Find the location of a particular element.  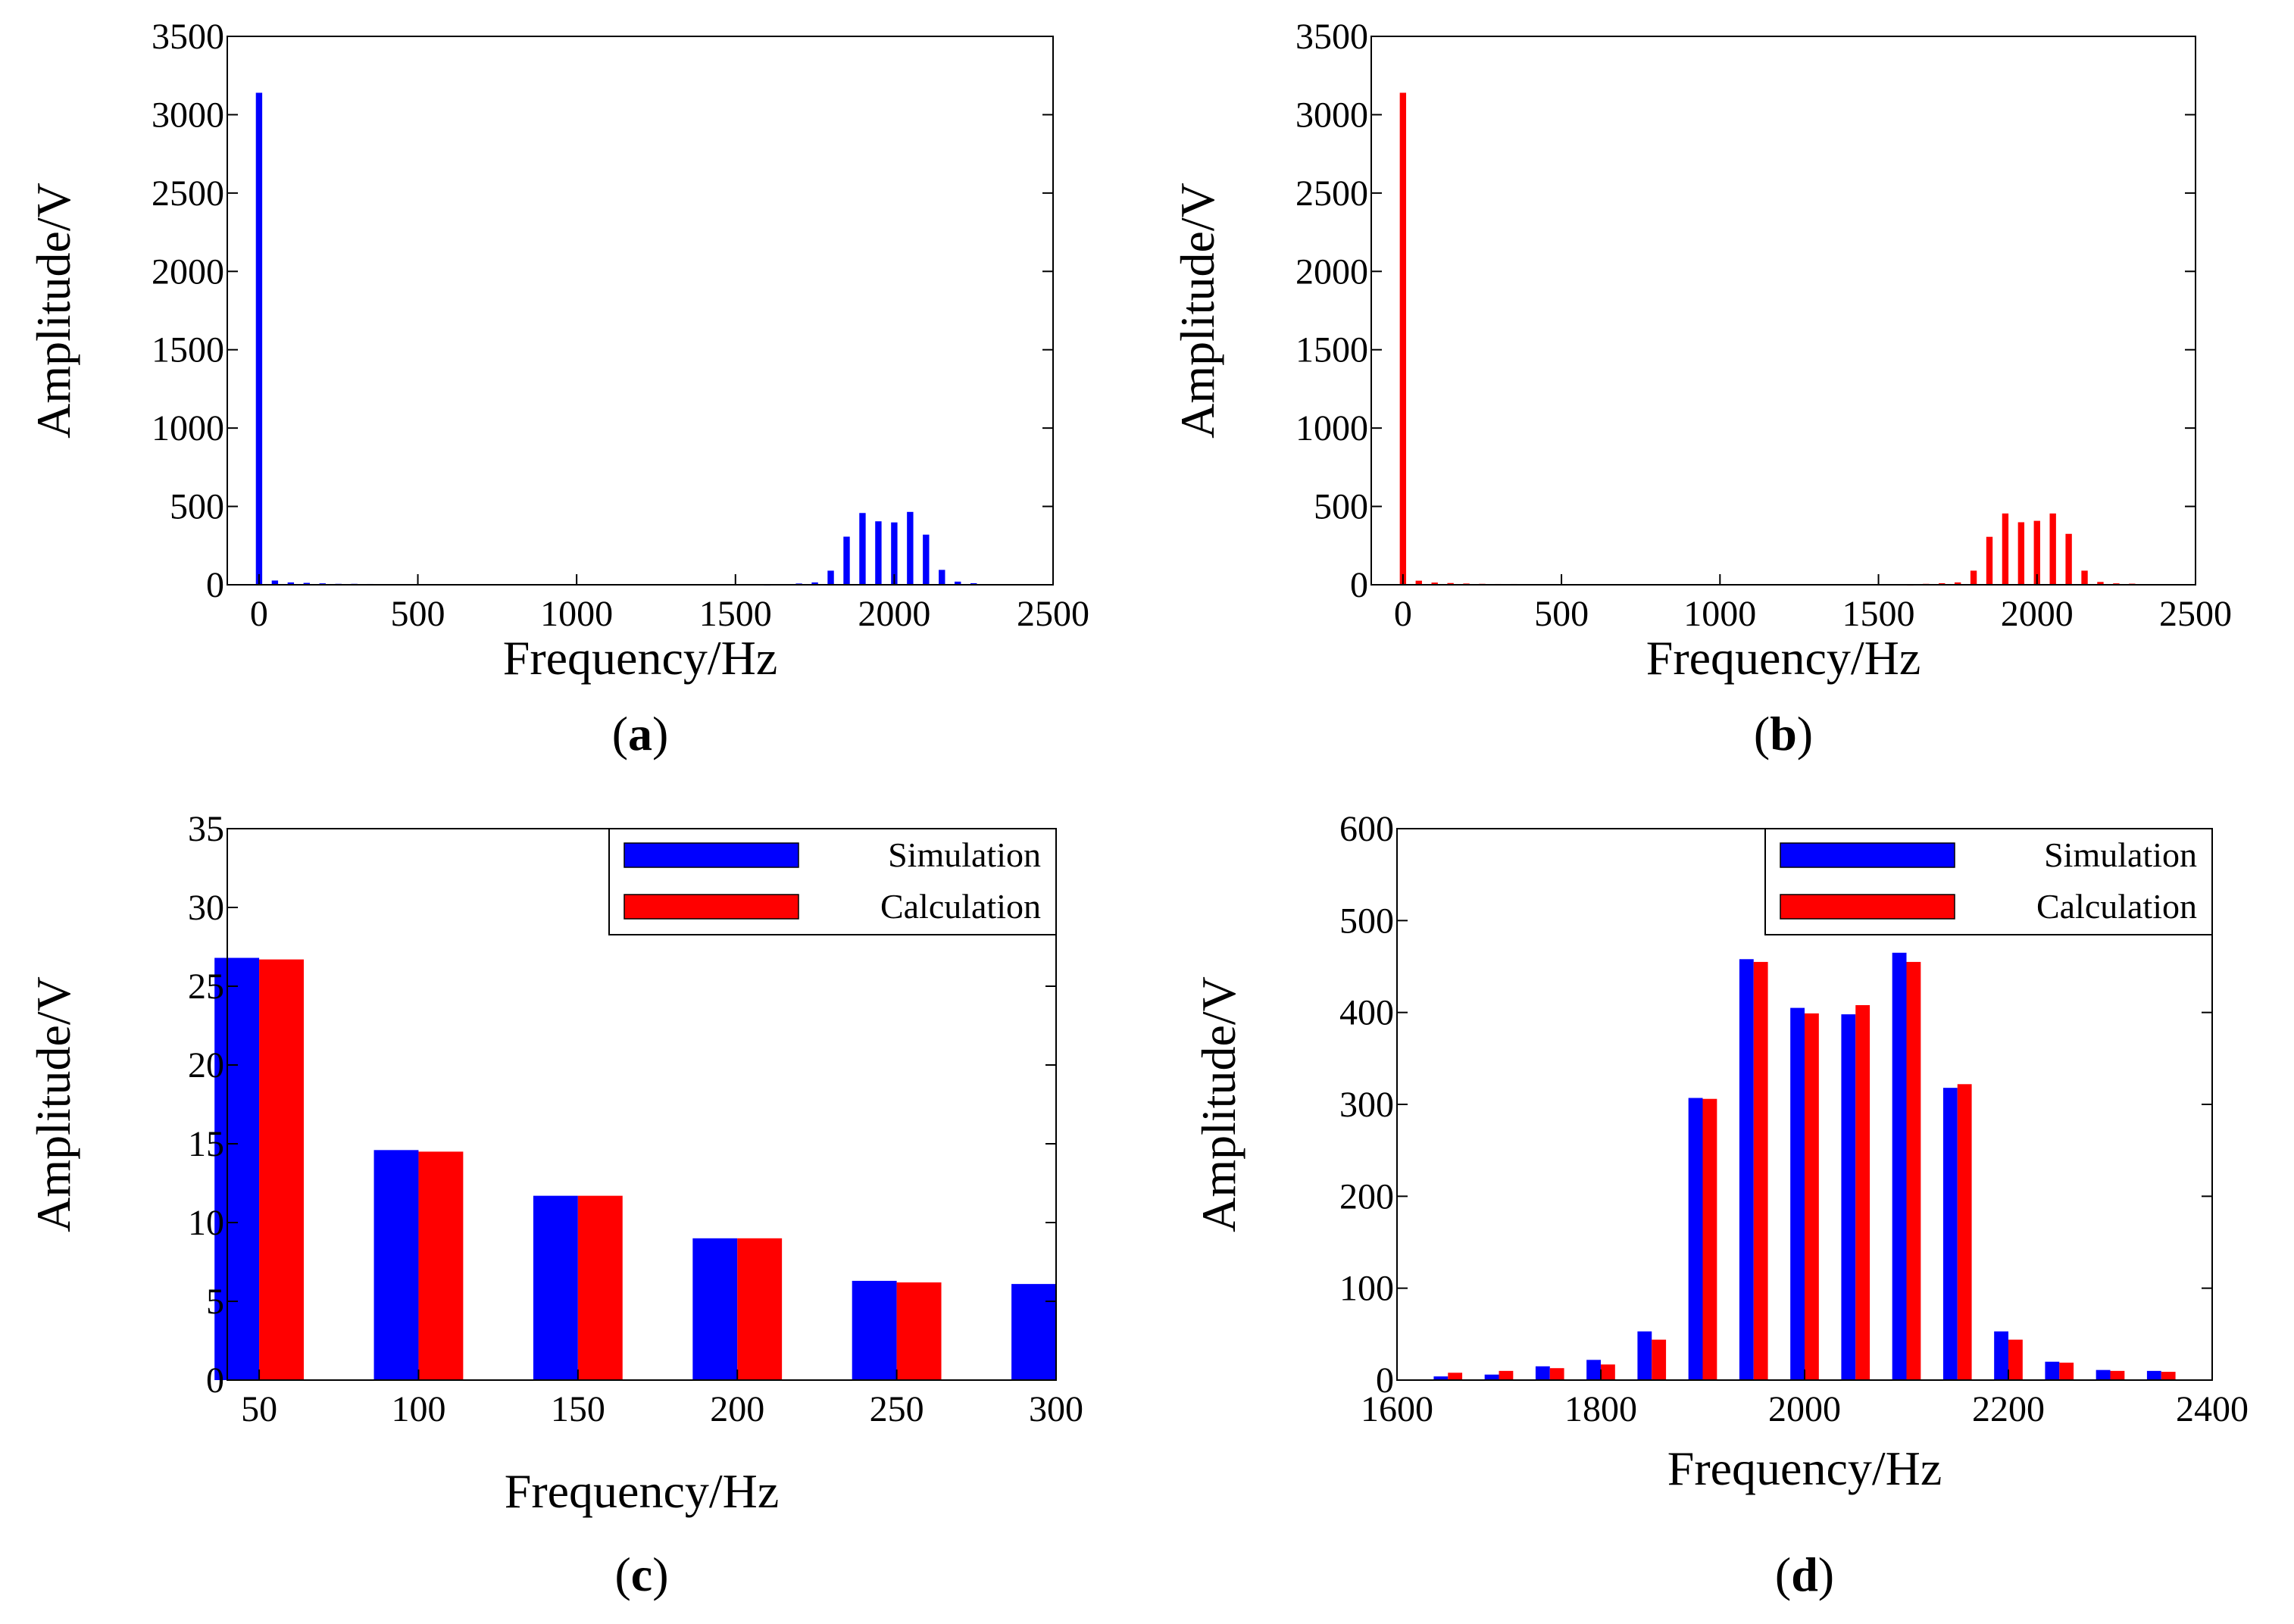

xtick-label-2200: 2200 is located at coordinates (2008, 1409).